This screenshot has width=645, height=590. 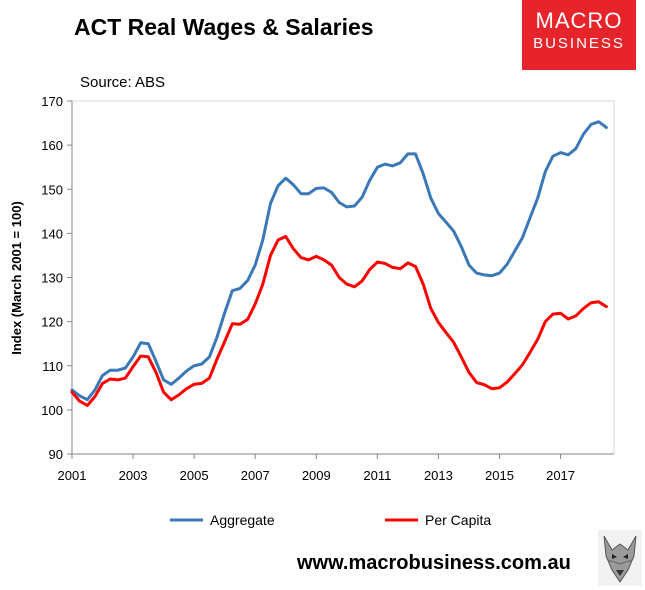 I want to click on x-tick-label: 2001, so click(x=72, y=475).